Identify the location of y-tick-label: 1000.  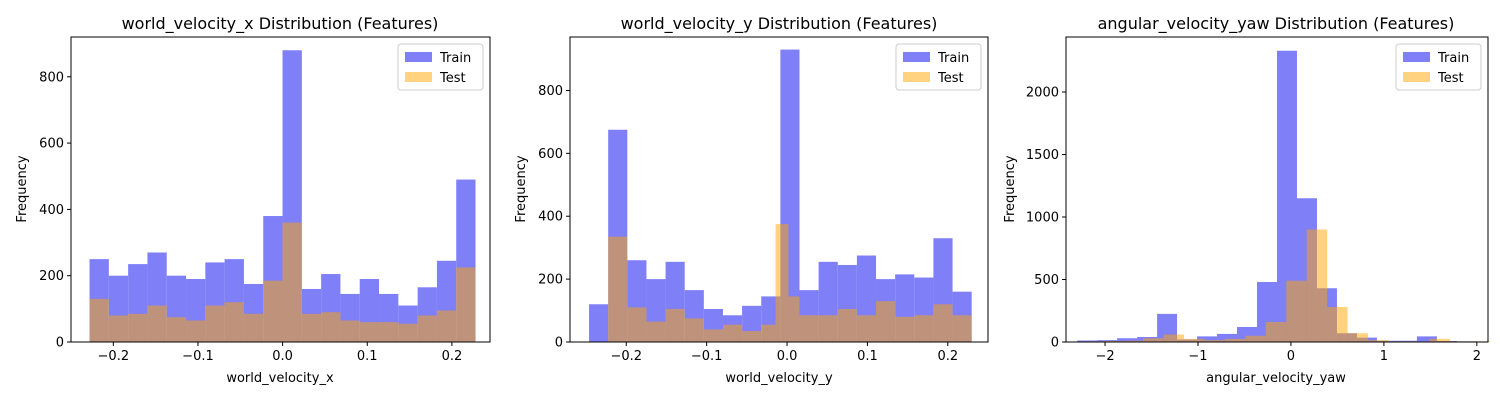
(1042, 218).